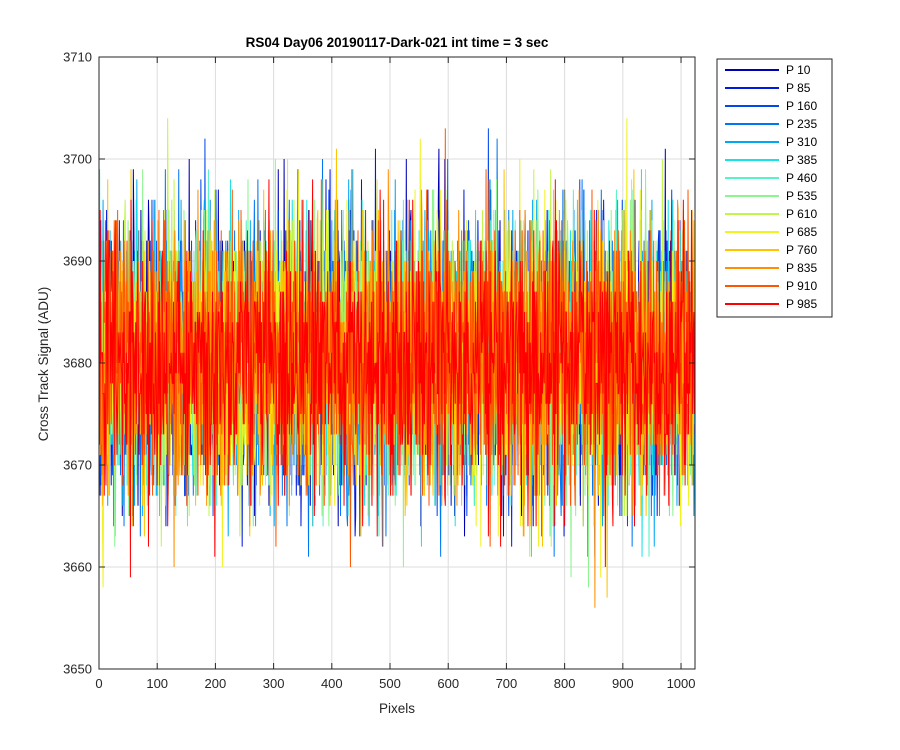 Image resolution: width=900 pixels, height=750 pixels. I want to click on legend-label: P 535, so click(801, 196).